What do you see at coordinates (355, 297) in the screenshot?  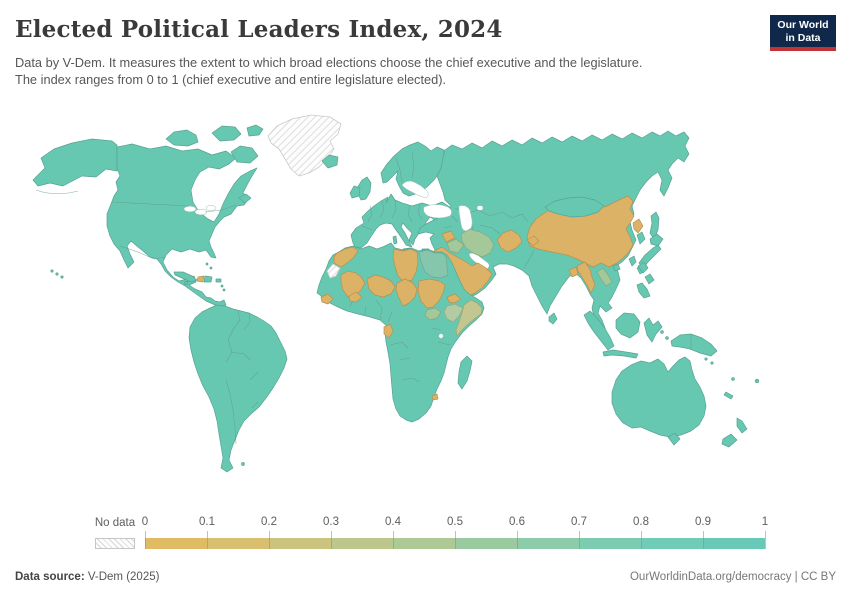 I see `region-burkina-faso` at bounding box center [355, 297].